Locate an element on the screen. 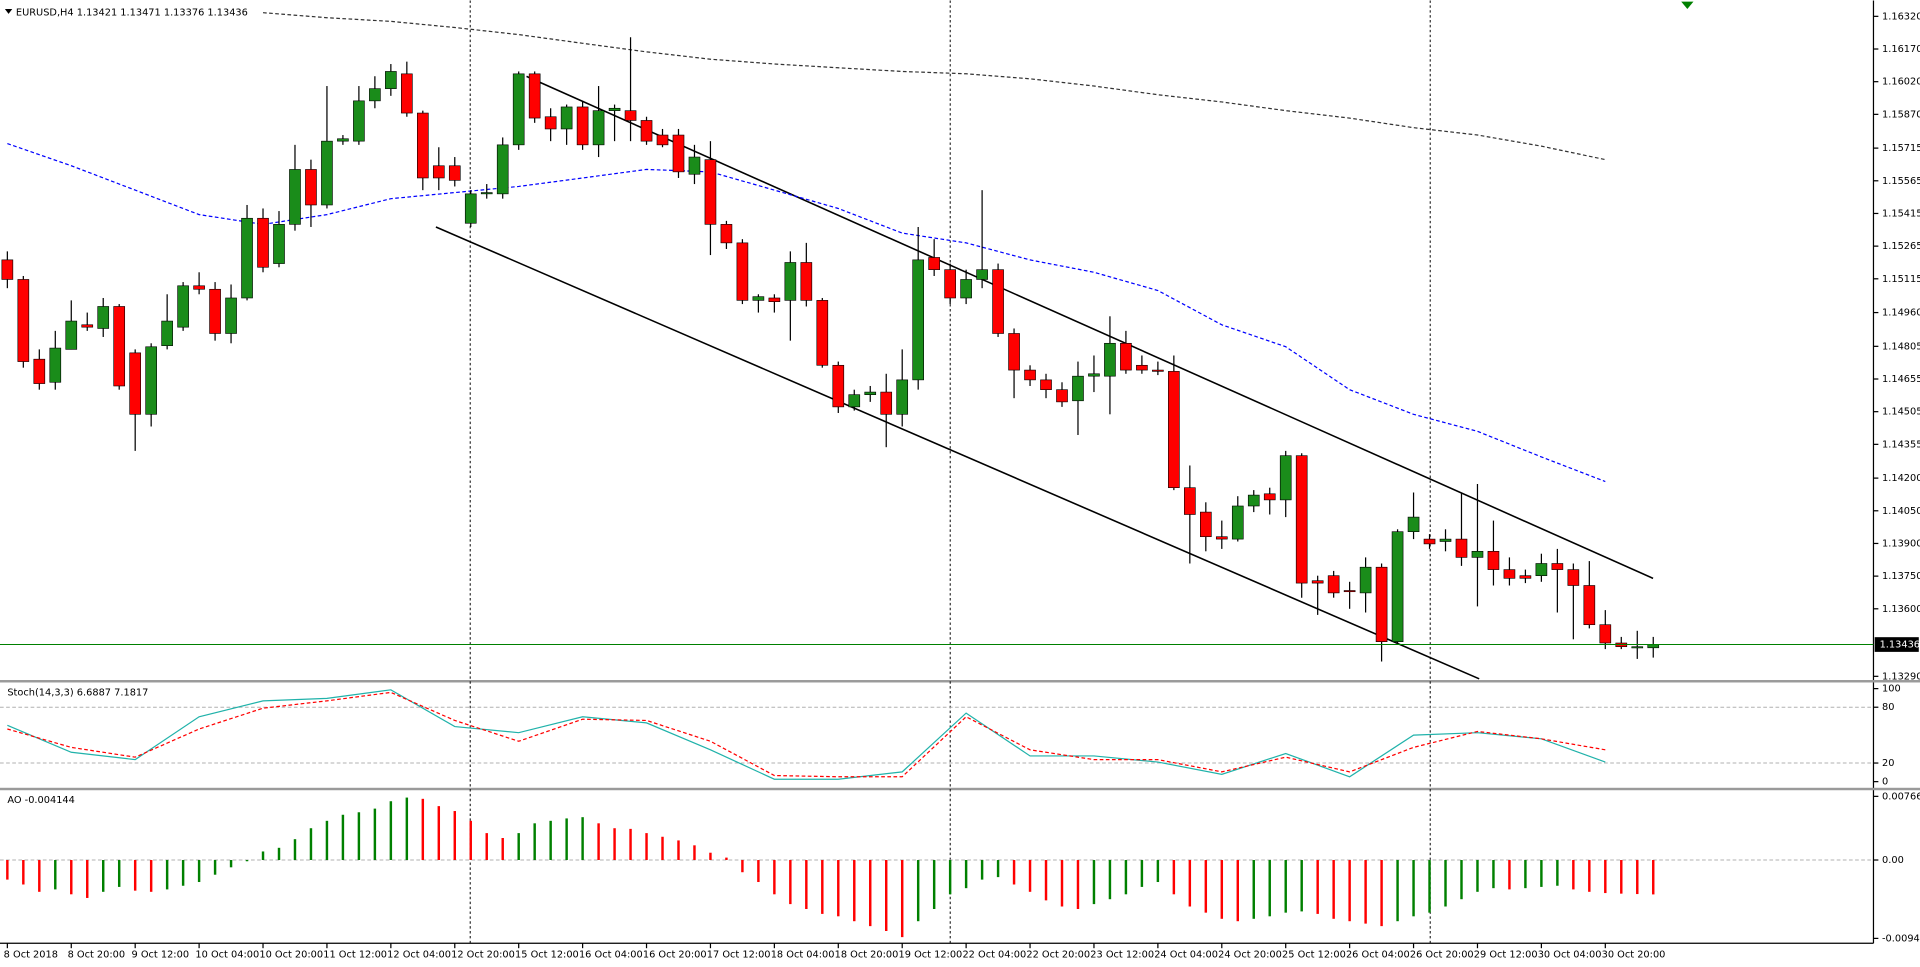 Image resolution: width=1920 pixels, height=967 pixels. indicator-line is located at coordinates (806, 734).